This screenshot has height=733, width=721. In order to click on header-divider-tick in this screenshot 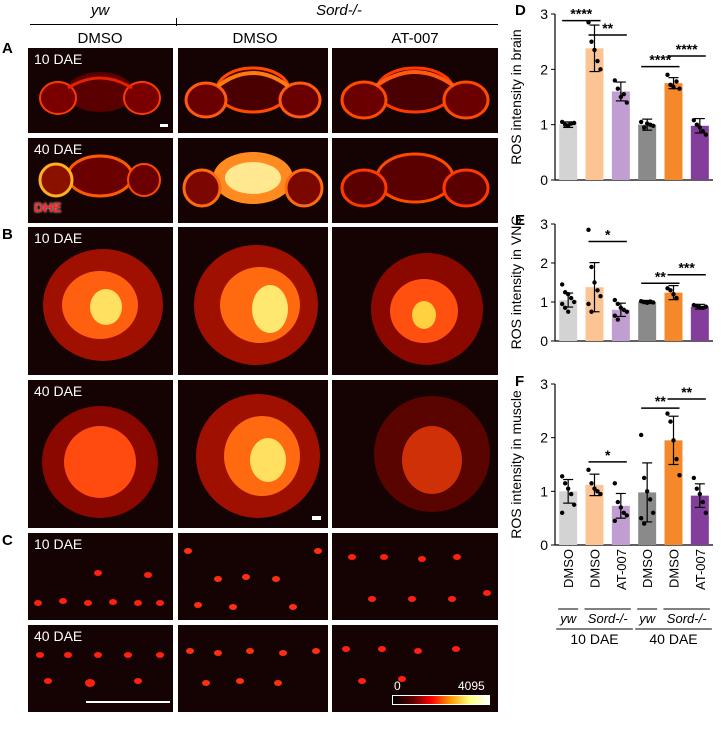, I will do `click(176, 22)`.